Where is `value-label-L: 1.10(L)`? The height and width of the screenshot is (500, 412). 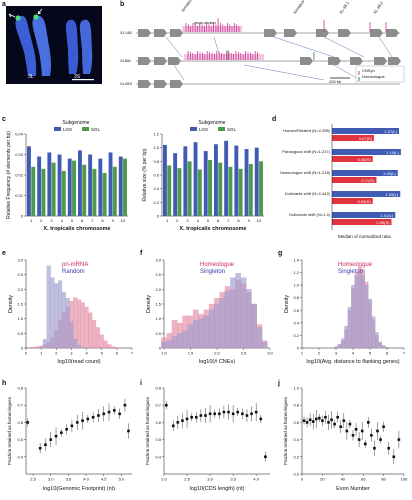 value-label-L: 1.10(L) is located at coordinates (392, 152).